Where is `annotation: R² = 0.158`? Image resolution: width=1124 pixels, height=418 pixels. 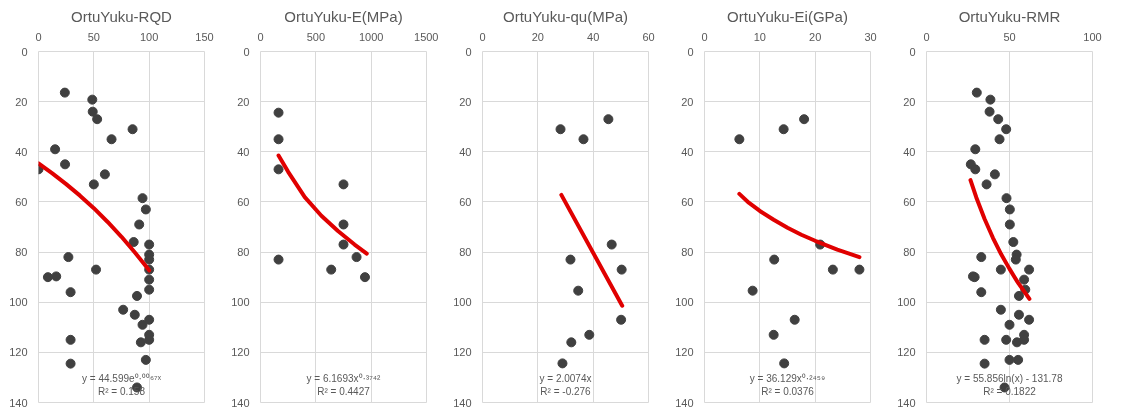 annotation: R² = 0.158 is located at coordinates (122, 391).